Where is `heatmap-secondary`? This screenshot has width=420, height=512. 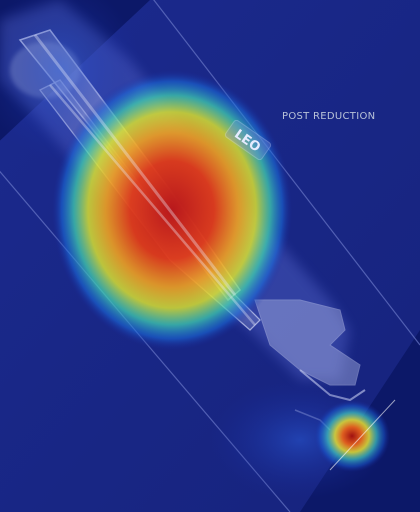 heatmap-secondary is located at coordinates (352, 436).